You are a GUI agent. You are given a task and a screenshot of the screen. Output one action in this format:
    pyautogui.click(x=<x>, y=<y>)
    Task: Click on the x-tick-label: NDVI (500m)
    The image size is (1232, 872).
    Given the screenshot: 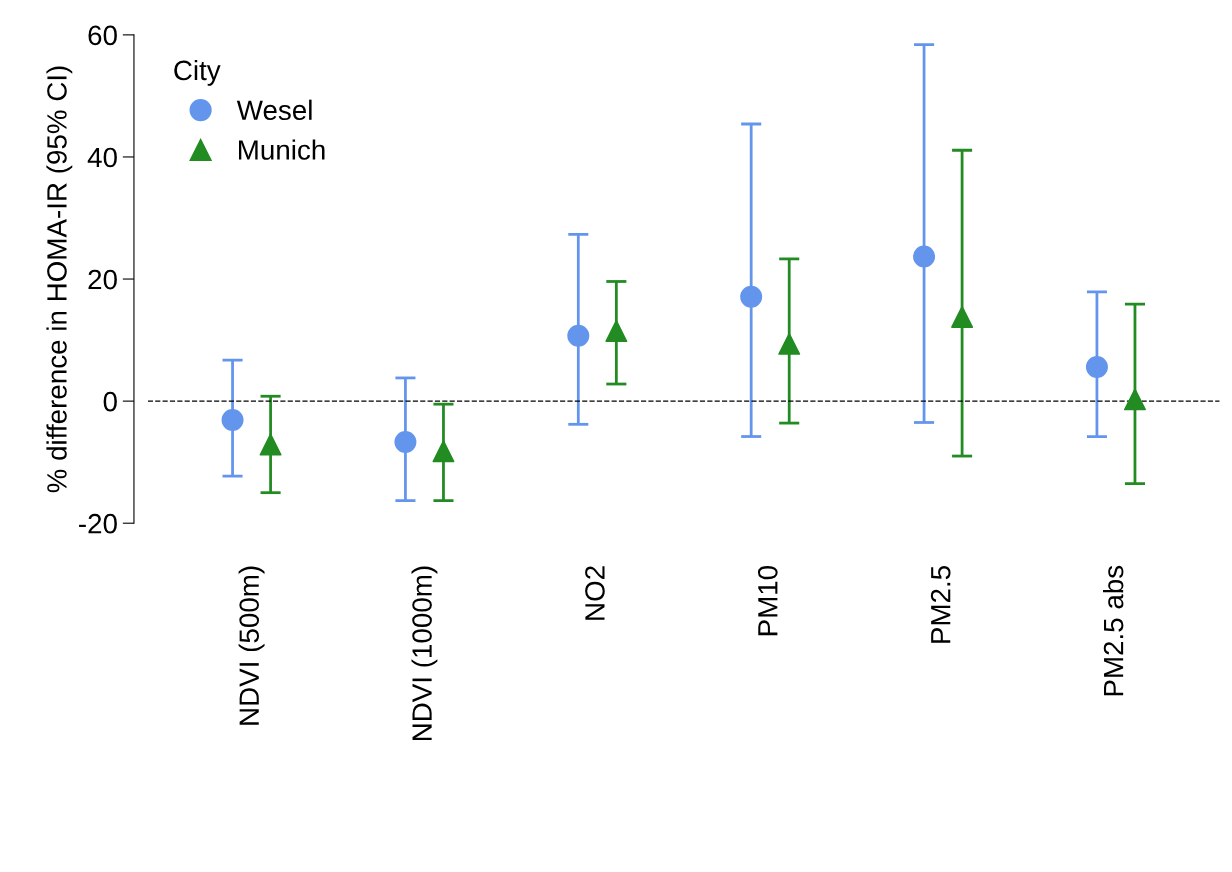 What is the action you would take?
    pyautogui.click(x=251, y=645)
    